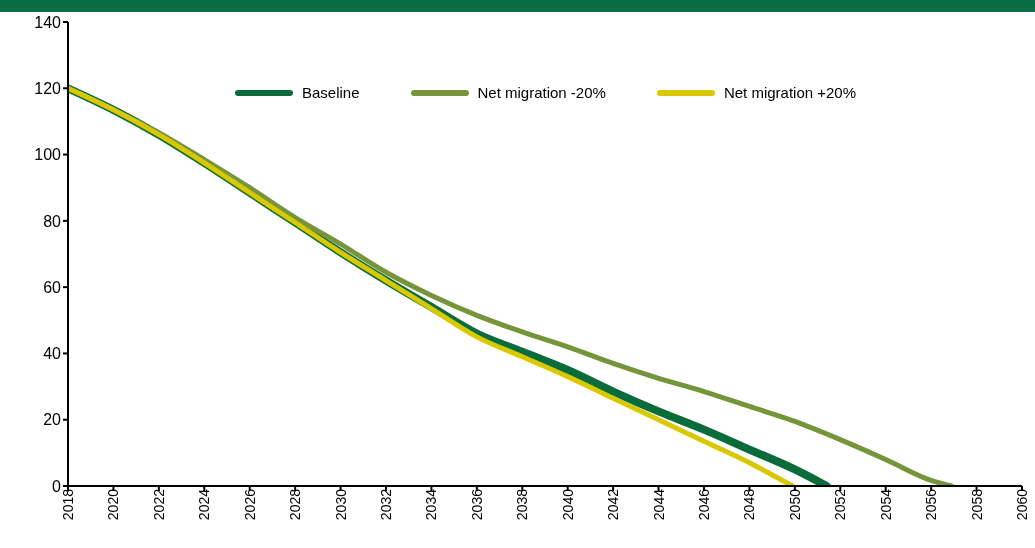 This screenshot has height=548, width=1035. What do you see at coordinates (113, 504) in the screenshot?
I see `x-tick-label: 2020` at bounding box center [113, 504].